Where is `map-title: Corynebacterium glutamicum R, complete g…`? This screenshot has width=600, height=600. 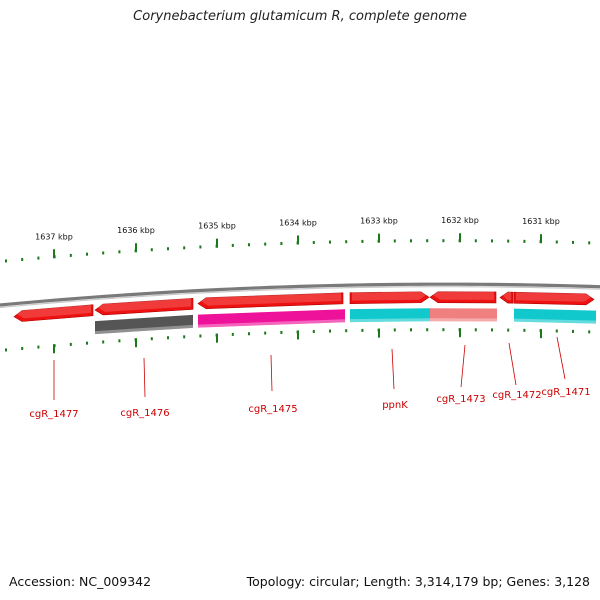
map-title: Corynebacterium glutamicum R, complete g… is located at coordinates (300, 16).